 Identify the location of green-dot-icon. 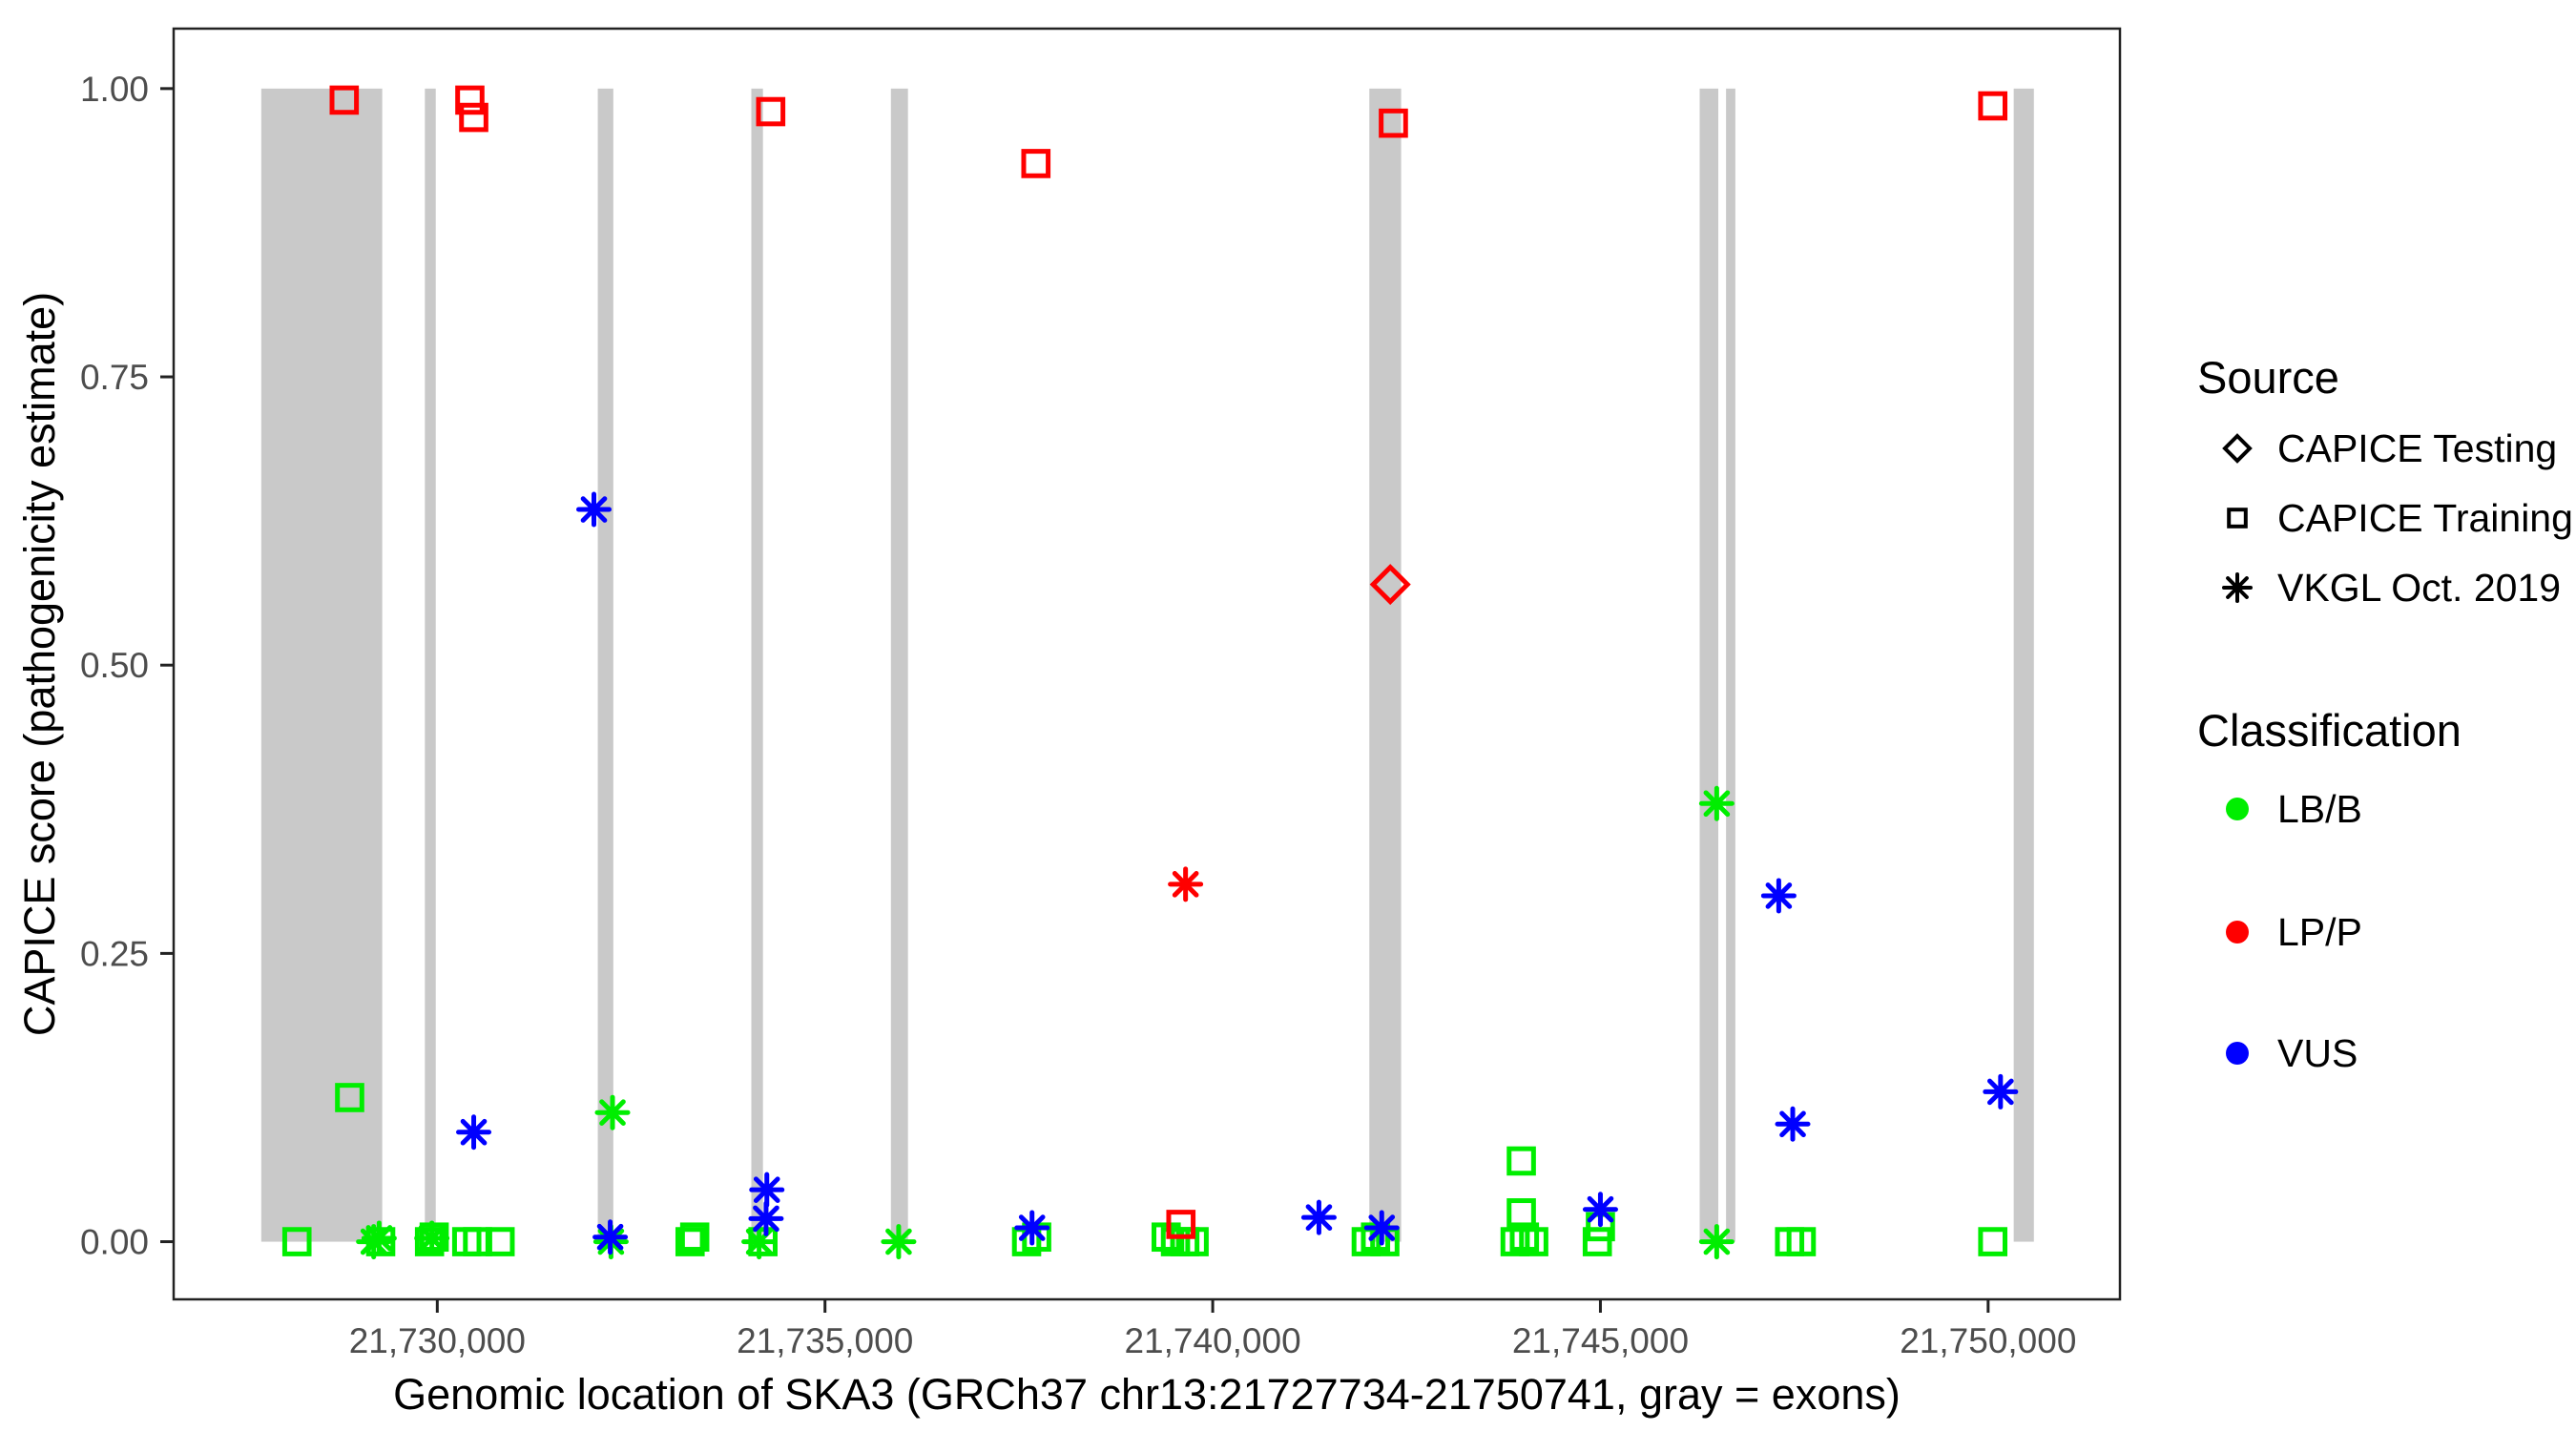
(2237, 809).